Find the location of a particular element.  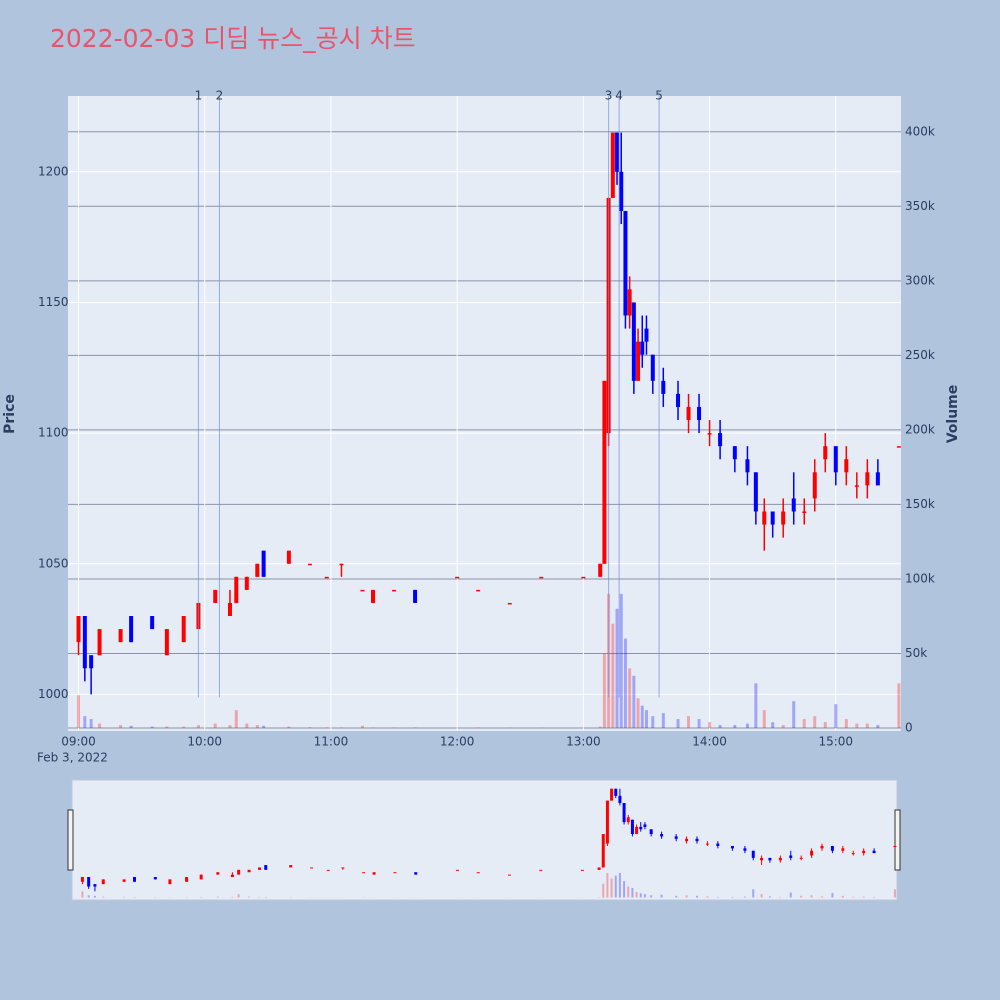

y2-tick-label: 150k is located at coordinates (920, 504).